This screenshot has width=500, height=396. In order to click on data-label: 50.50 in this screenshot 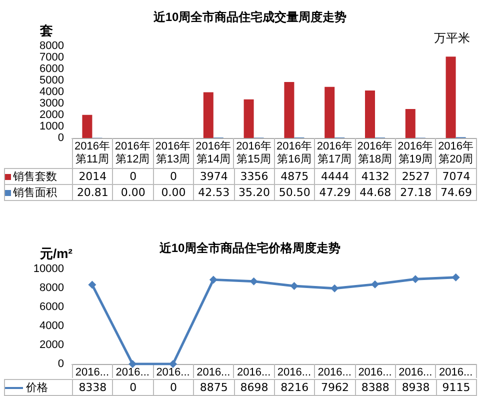, I will do `click(294, 192)`.